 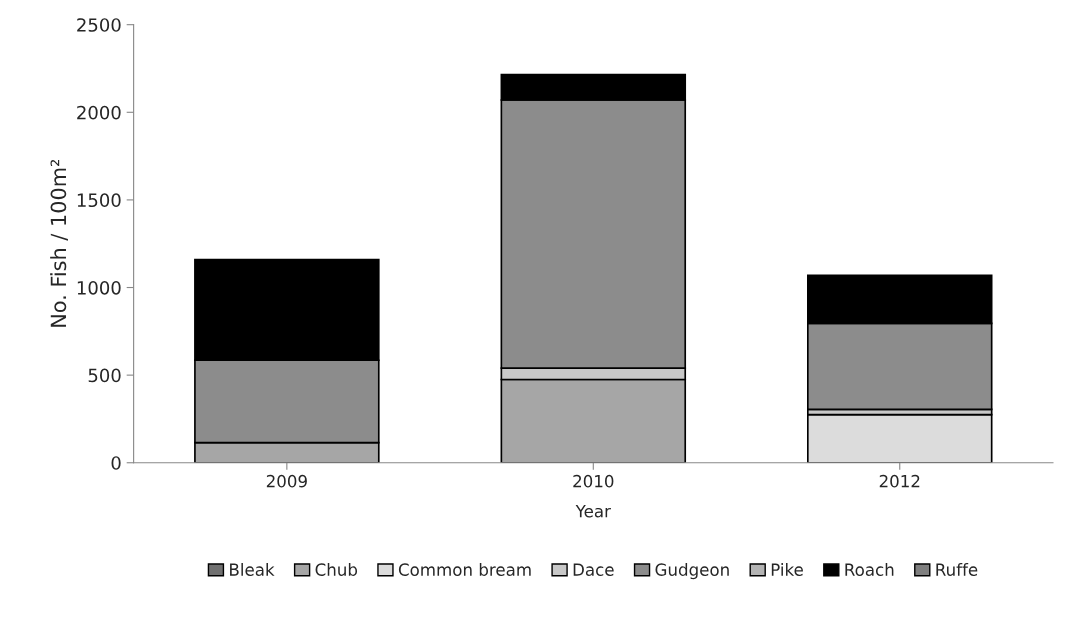 I want to click on y-tick-label: 1000, so click(x=99, y=287).